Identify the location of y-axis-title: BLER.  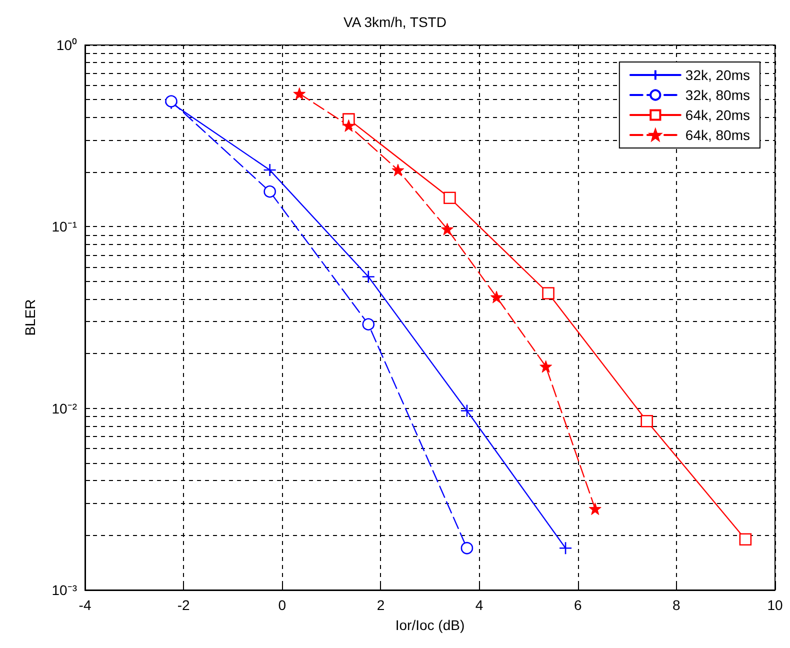
(30, 317).